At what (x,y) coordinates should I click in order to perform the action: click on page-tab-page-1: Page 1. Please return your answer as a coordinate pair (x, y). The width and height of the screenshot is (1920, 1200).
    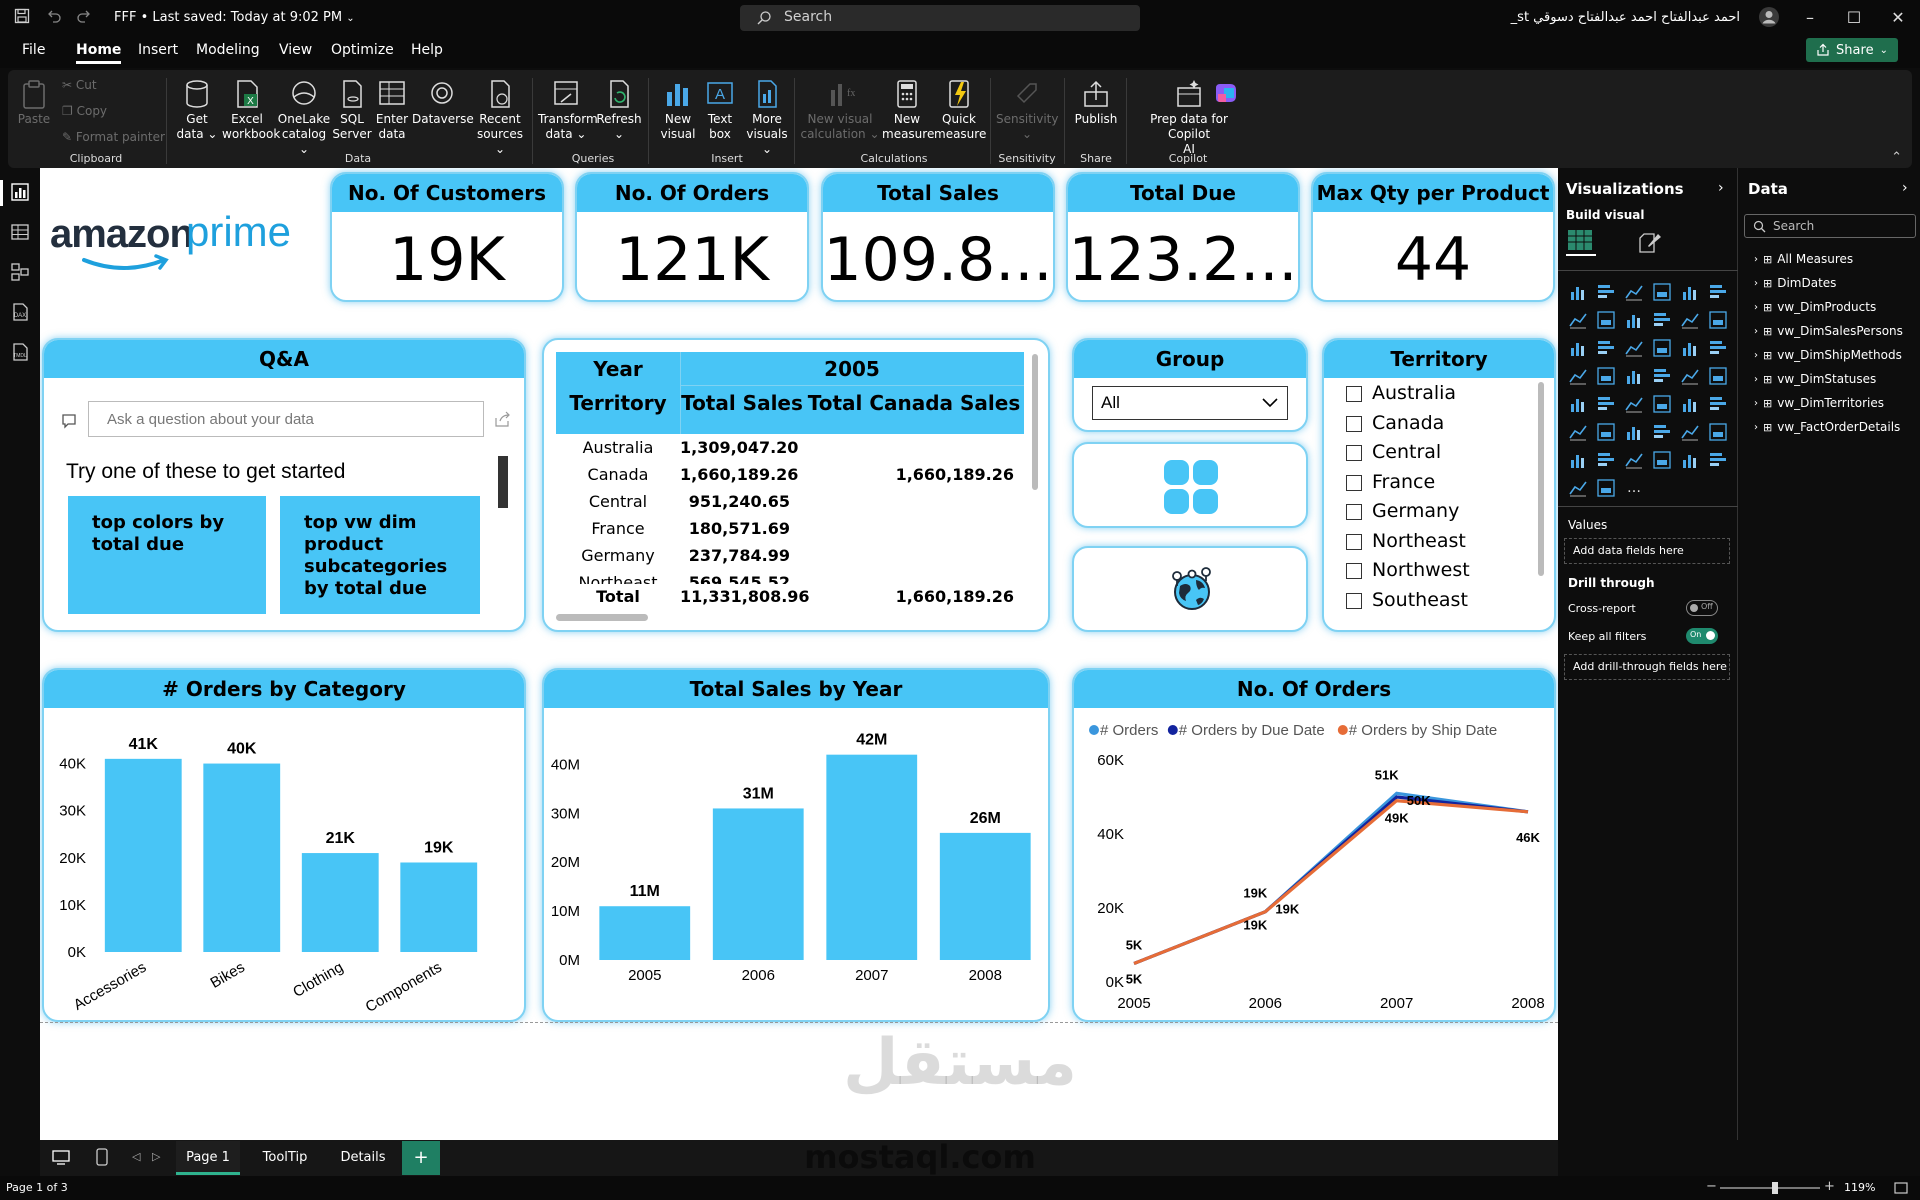
    Looking at the image, I should click on (208, 1158).